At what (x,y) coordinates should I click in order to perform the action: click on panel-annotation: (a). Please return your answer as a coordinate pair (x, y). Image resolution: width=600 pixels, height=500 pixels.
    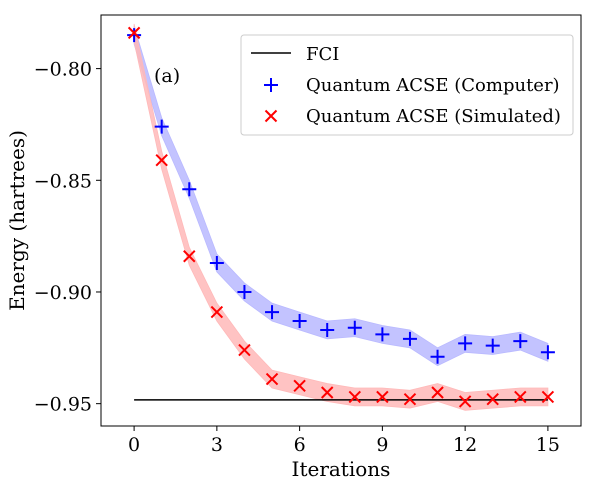
    Looking at the image, I should click on (167, 76).